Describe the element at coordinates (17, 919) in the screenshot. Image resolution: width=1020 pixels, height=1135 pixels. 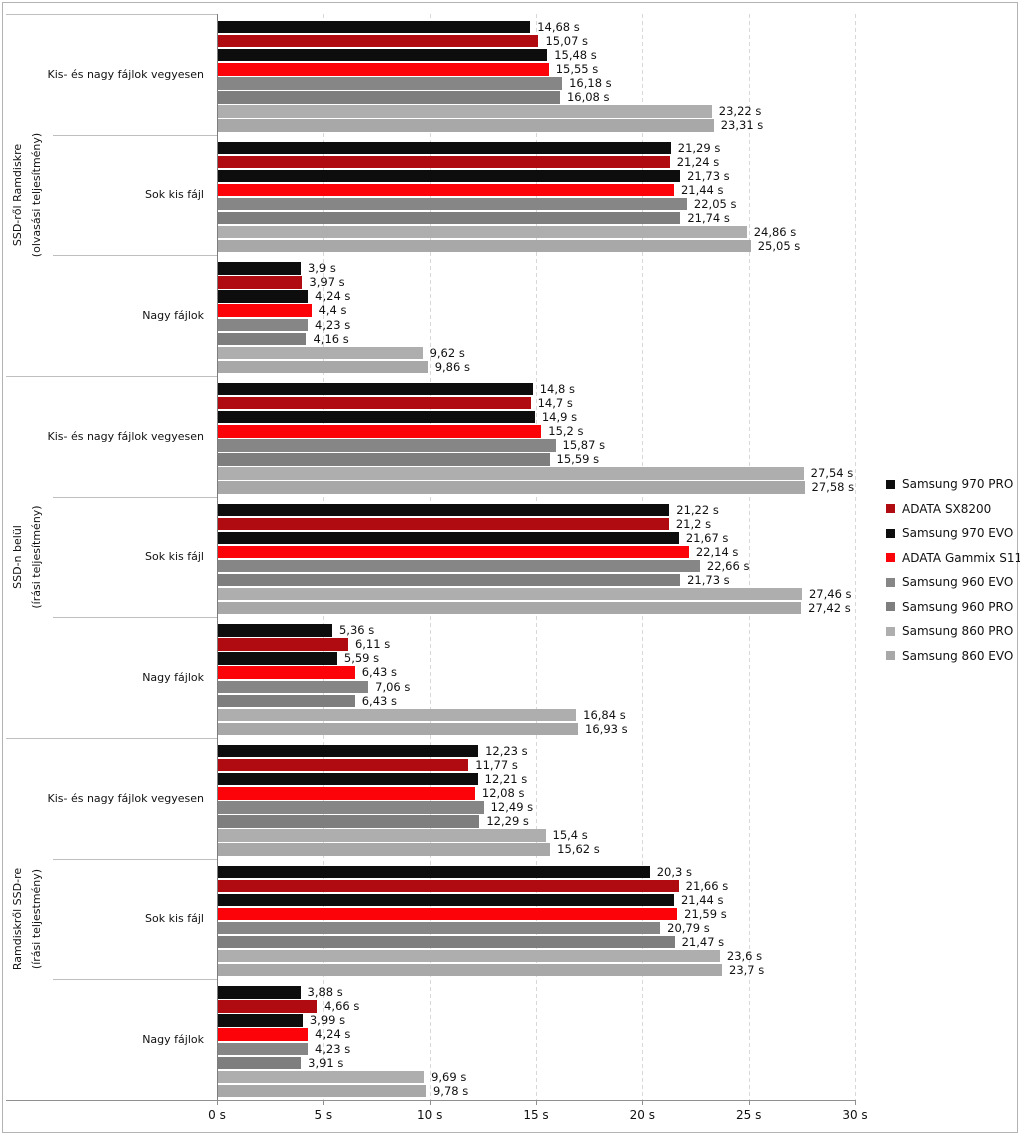
I see `group-label-line: Ramdiskről SSD-re` at that location.